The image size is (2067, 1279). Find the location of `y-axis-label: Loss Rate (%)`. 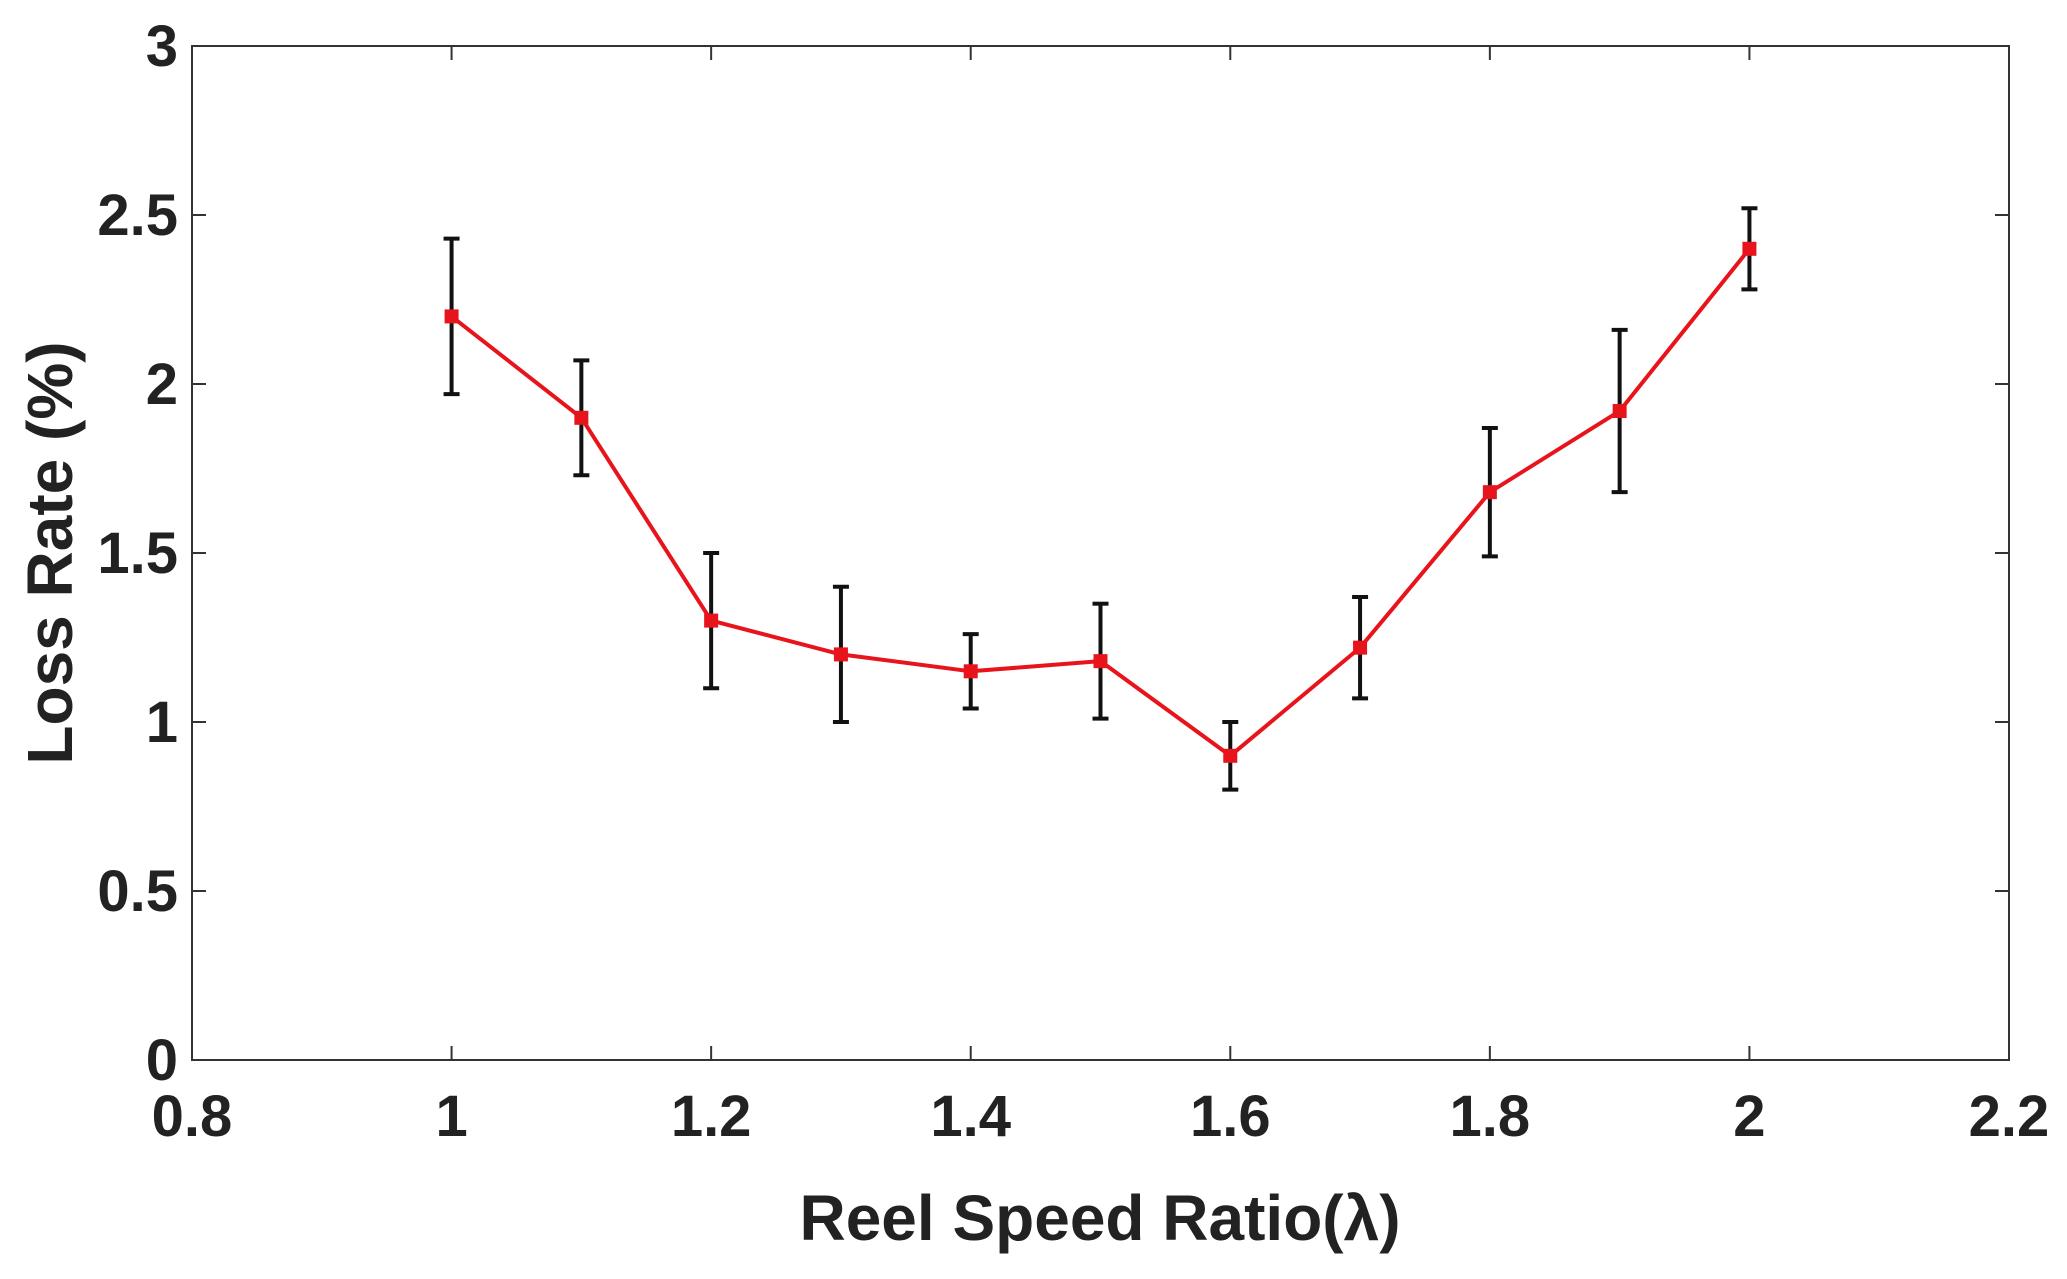

y-axis-label: Loss Rate (%) is located at coordinates (50, 552).